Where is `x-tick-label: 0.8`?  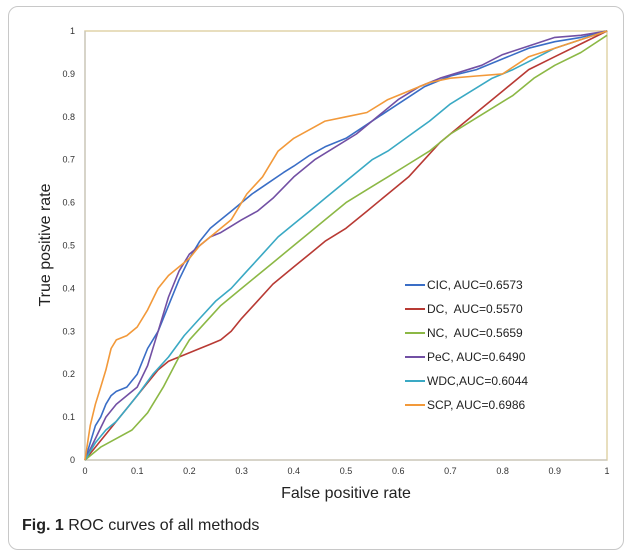
x-tick-label: 0.8 is located at coordinates (502, 471).